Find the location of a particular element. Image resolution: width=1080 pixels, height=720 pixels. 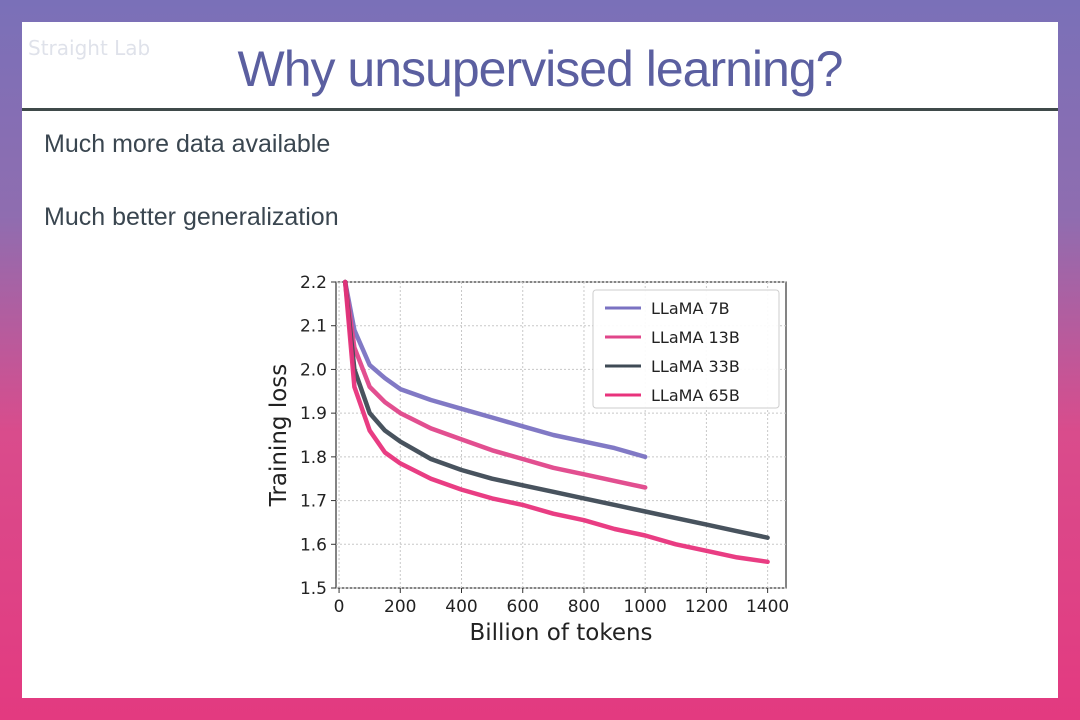

x-tick-label: 600 is located at coordinates (523, 607).